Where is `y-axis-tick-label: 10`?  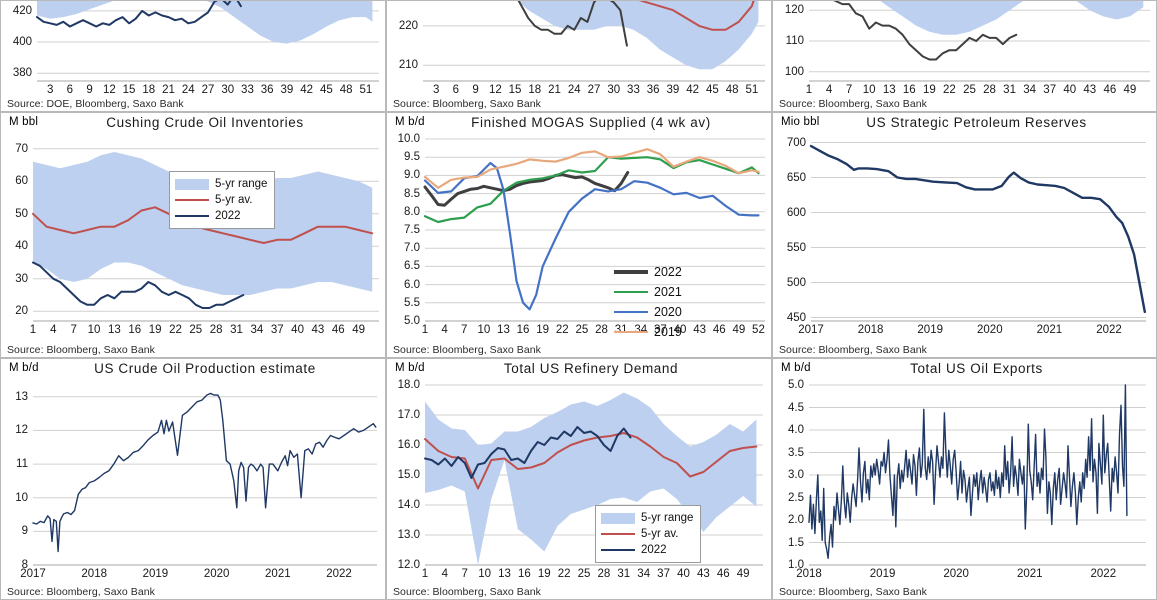 y-axis-tick-label: 10 is located at coordinates (21, 497).